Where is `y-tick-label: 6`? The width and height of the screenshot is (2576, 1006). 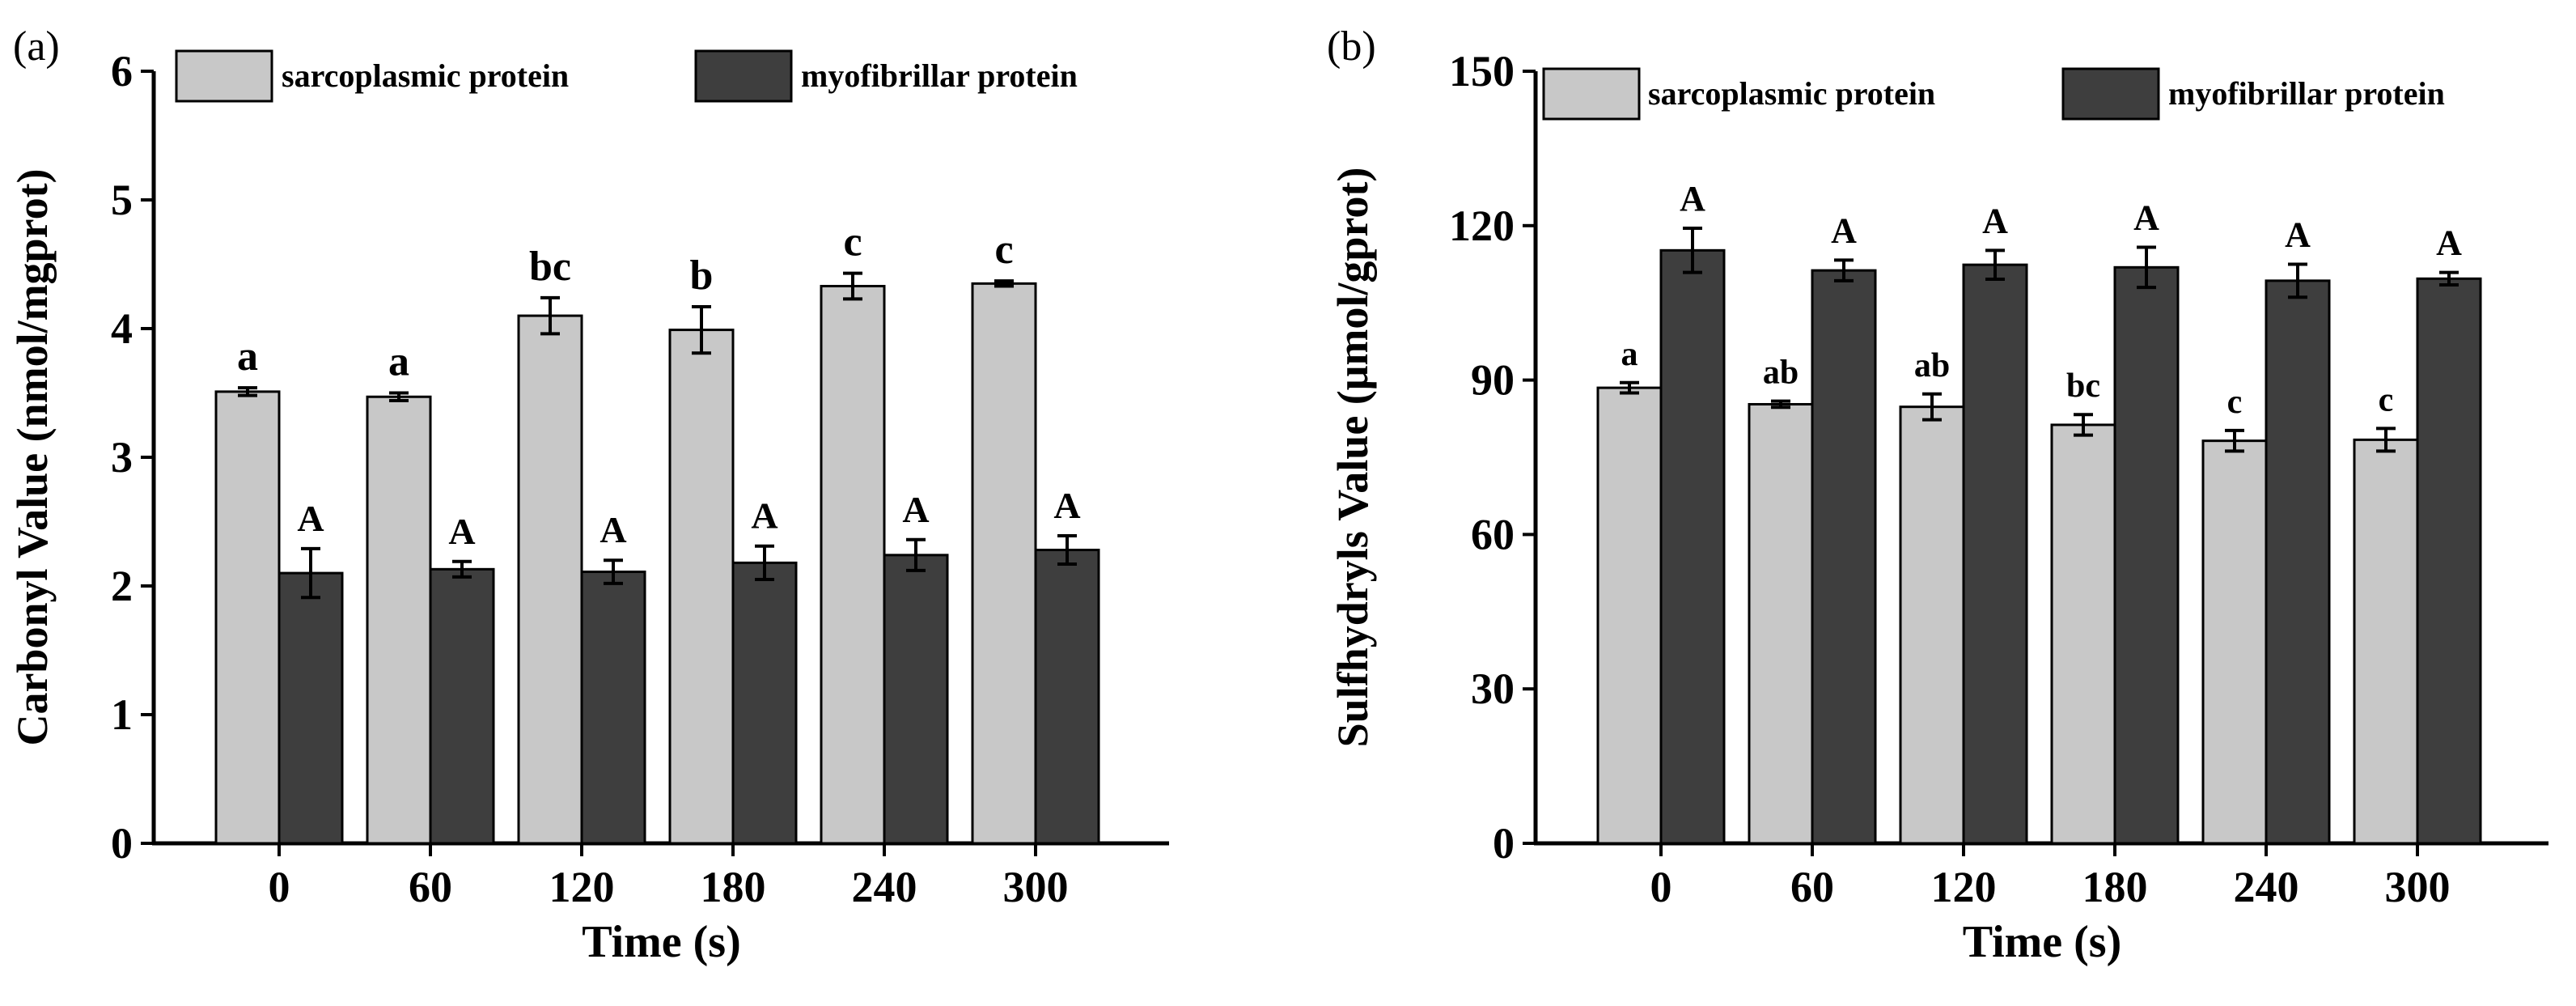 y-tick-label: 6 is located at coordinates (122, 72).